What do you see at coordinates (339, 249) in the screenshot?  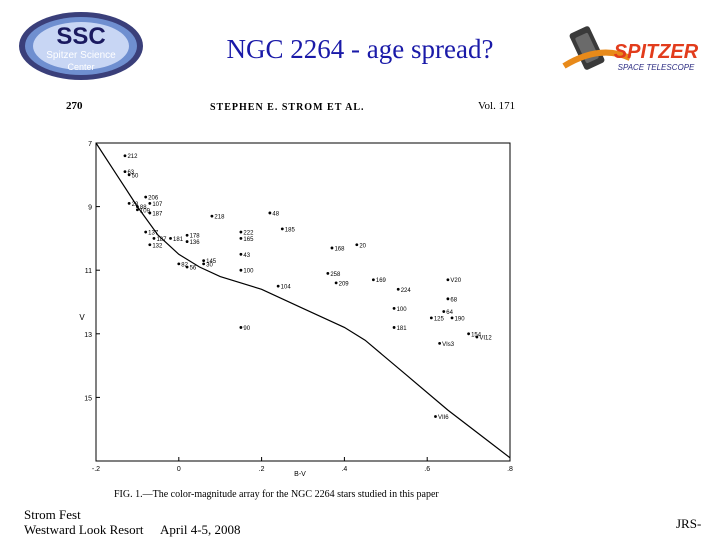 I see `star-label: 168` at bounding box center [339, 249].